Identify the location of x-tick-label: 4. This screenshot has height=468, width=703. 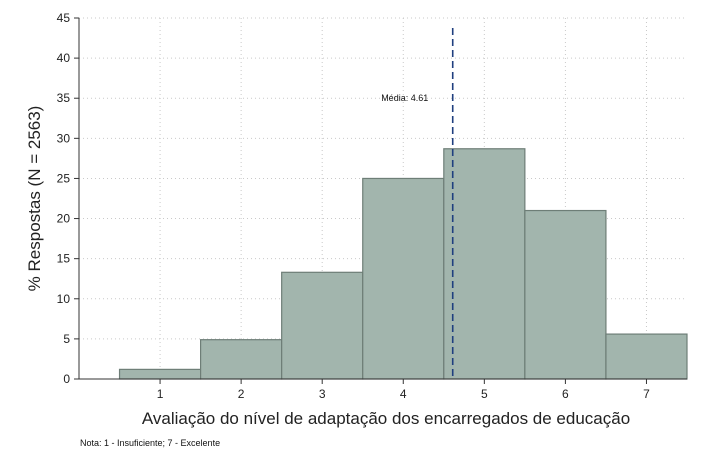
(403, 394).